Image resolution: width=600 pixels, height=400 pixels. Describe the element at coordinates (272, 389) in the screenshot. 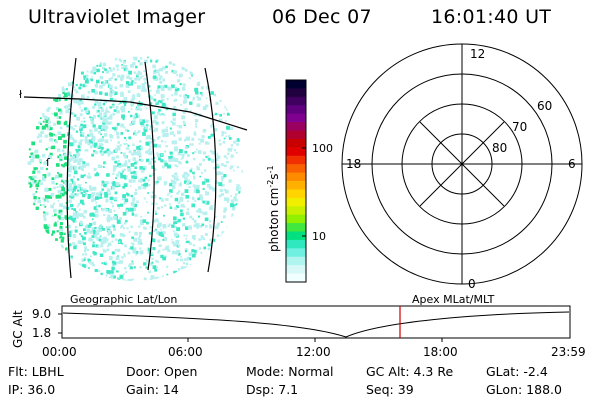

I see `info-dsp: Dsp: 7.1` at that location.